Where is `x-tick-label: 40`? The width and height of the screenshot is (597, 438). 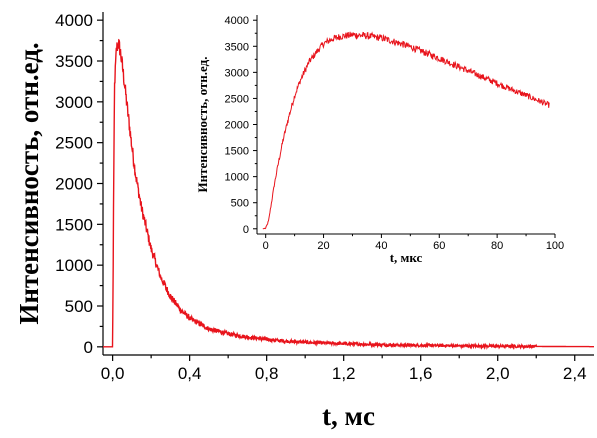
x-tick-label: 40 is located at coordinates (381, 246).